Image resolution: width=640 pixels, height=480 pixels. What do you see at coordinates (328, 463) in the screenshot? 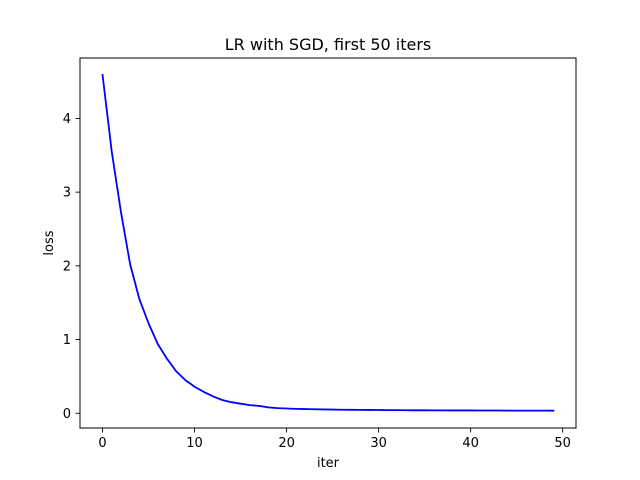
I see `x-axis-label: iter` at bounding box center [328, 463].